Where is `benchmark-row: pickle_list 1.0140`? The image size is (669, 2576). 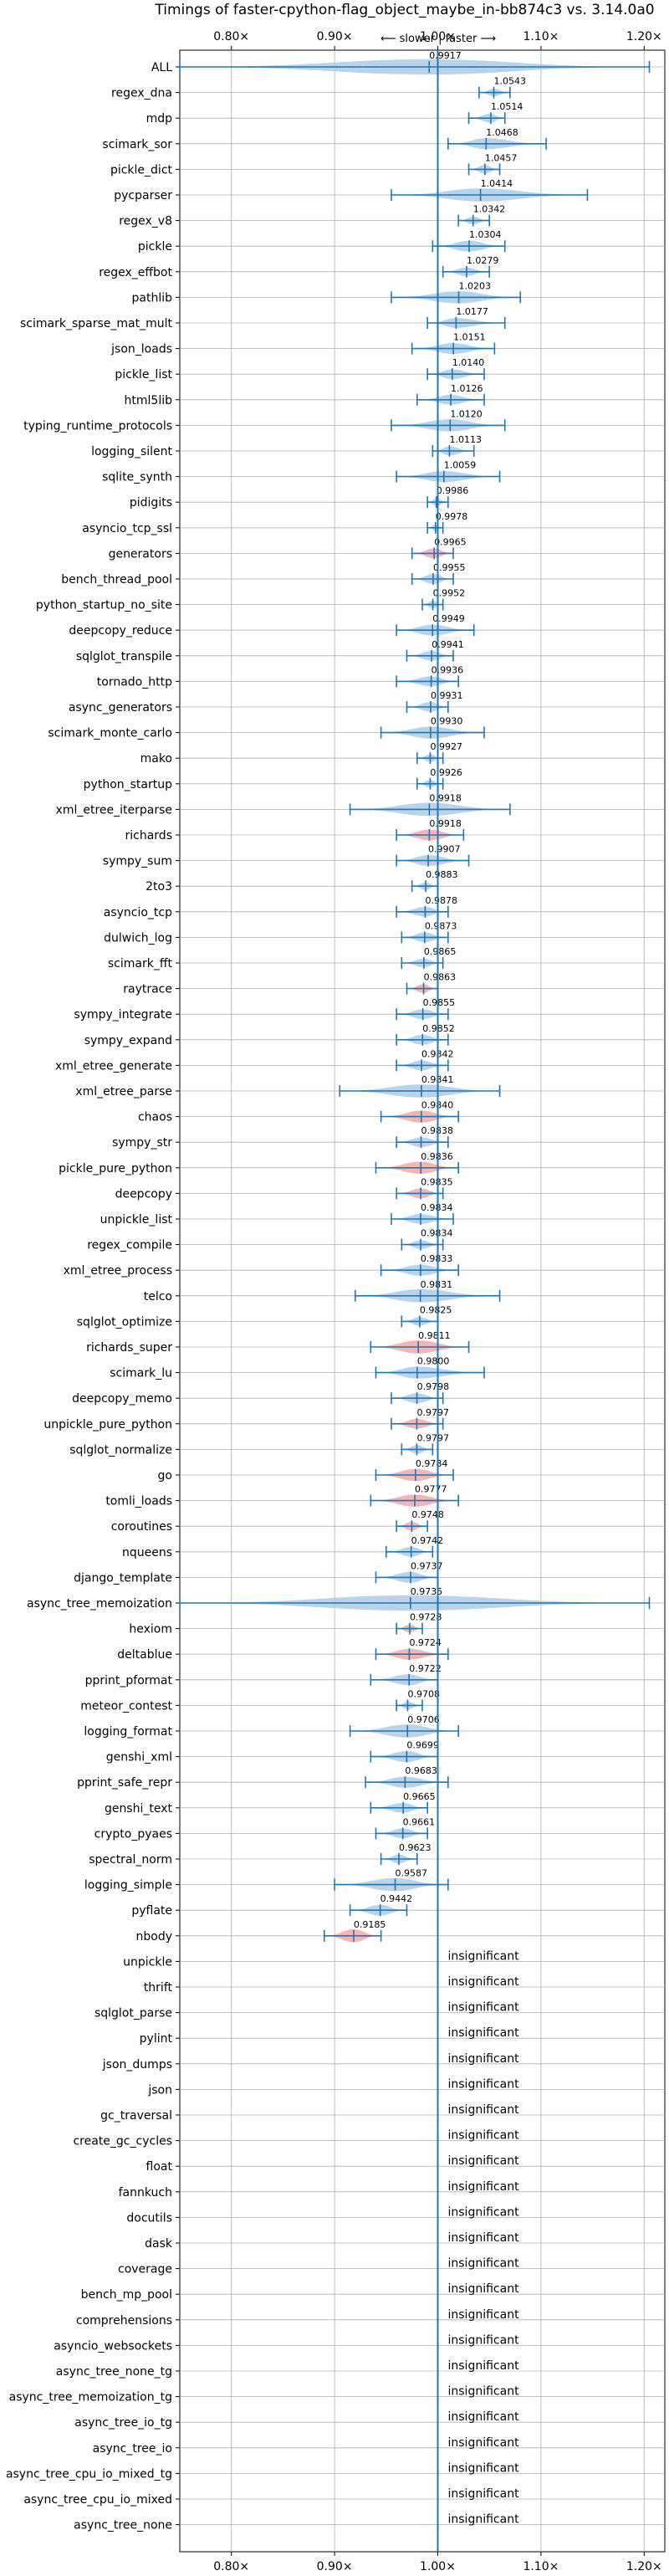 benchmark-row: pickle_list 1.0140 is located at coordinates (300, 370).